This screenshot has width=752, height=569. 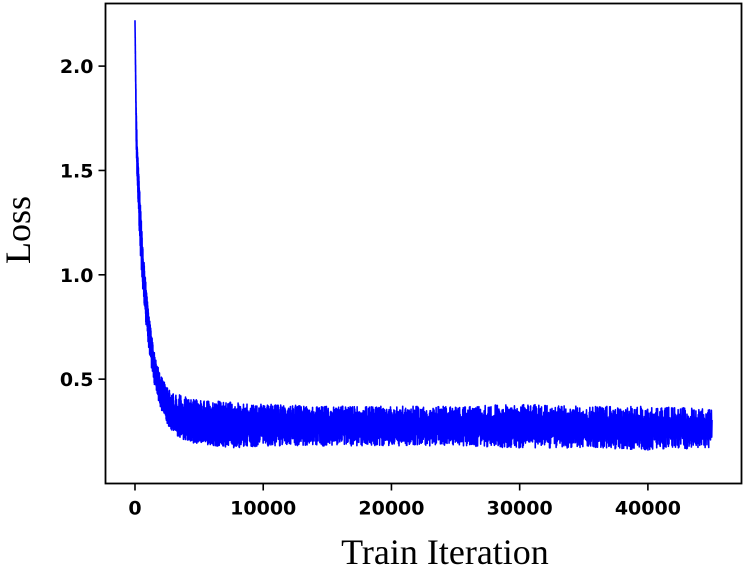 I want to click on y-tick-label: 2.0, so click(x=77, y=67).